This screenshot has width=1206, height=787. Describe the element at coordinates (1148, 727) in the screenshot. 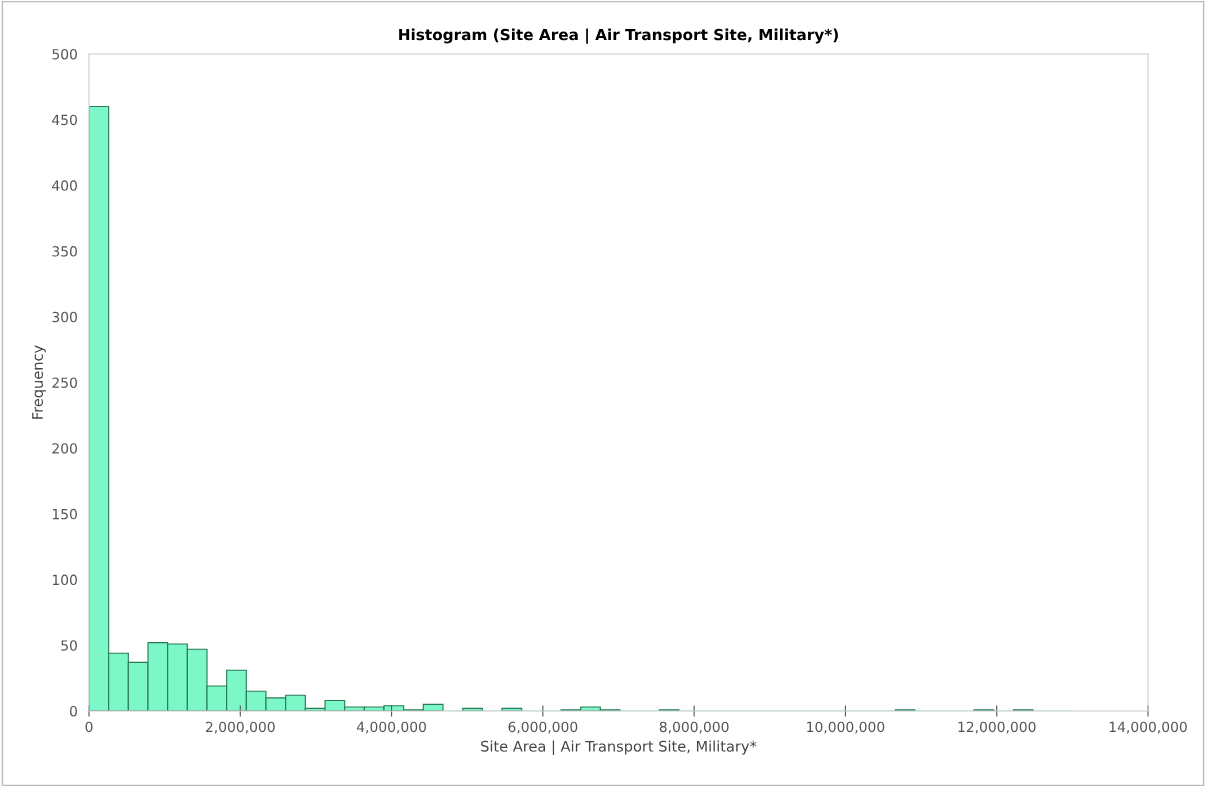

I see `x-tick-label: 14,000,000` at that location.